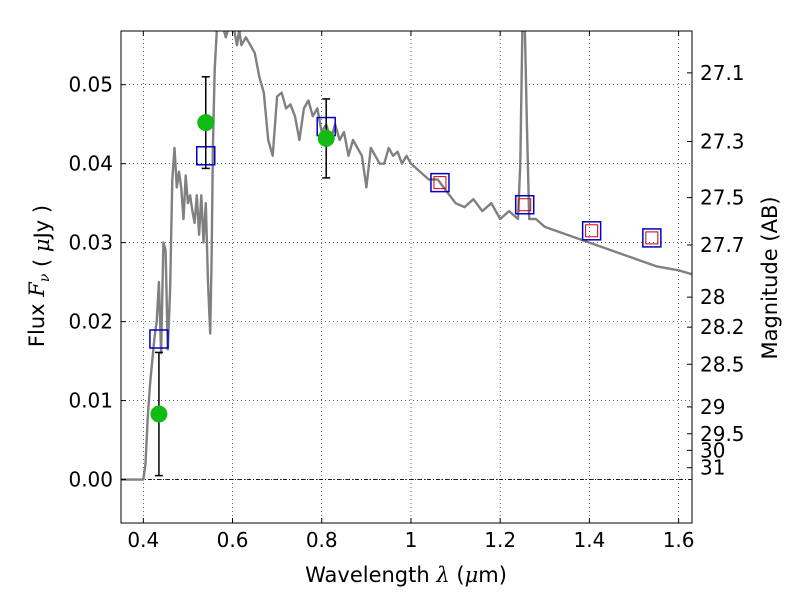 This screenshot has width=800, height=600. I want to click on y2-tick-label: 27.5, so click(722, 198).